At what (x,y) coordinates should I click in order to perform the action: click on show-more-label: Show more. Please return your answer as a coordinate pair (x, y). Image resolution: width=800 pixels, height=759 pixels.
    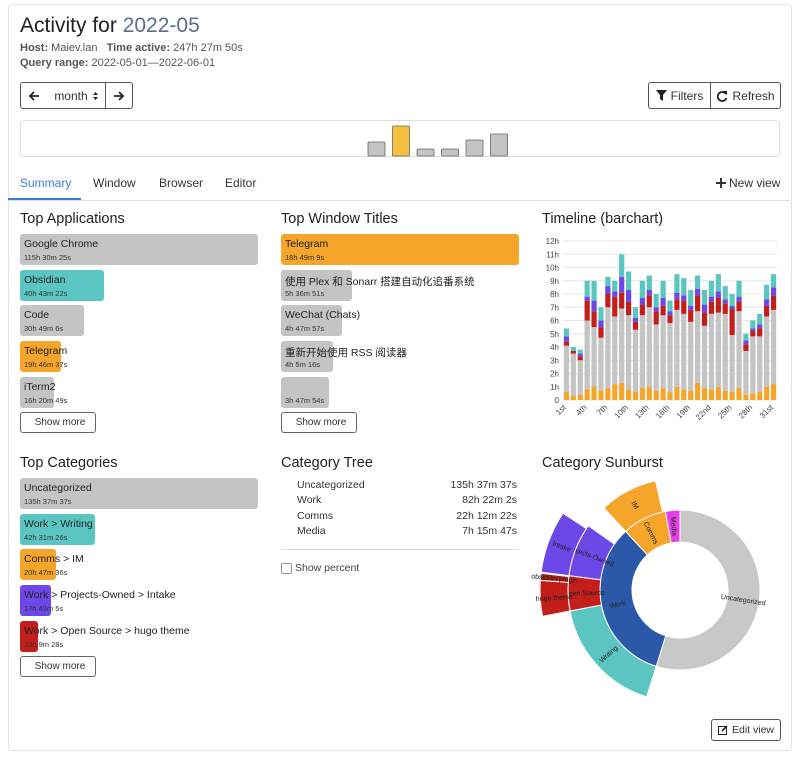
    Looking at the image, I should click on (60, 422).